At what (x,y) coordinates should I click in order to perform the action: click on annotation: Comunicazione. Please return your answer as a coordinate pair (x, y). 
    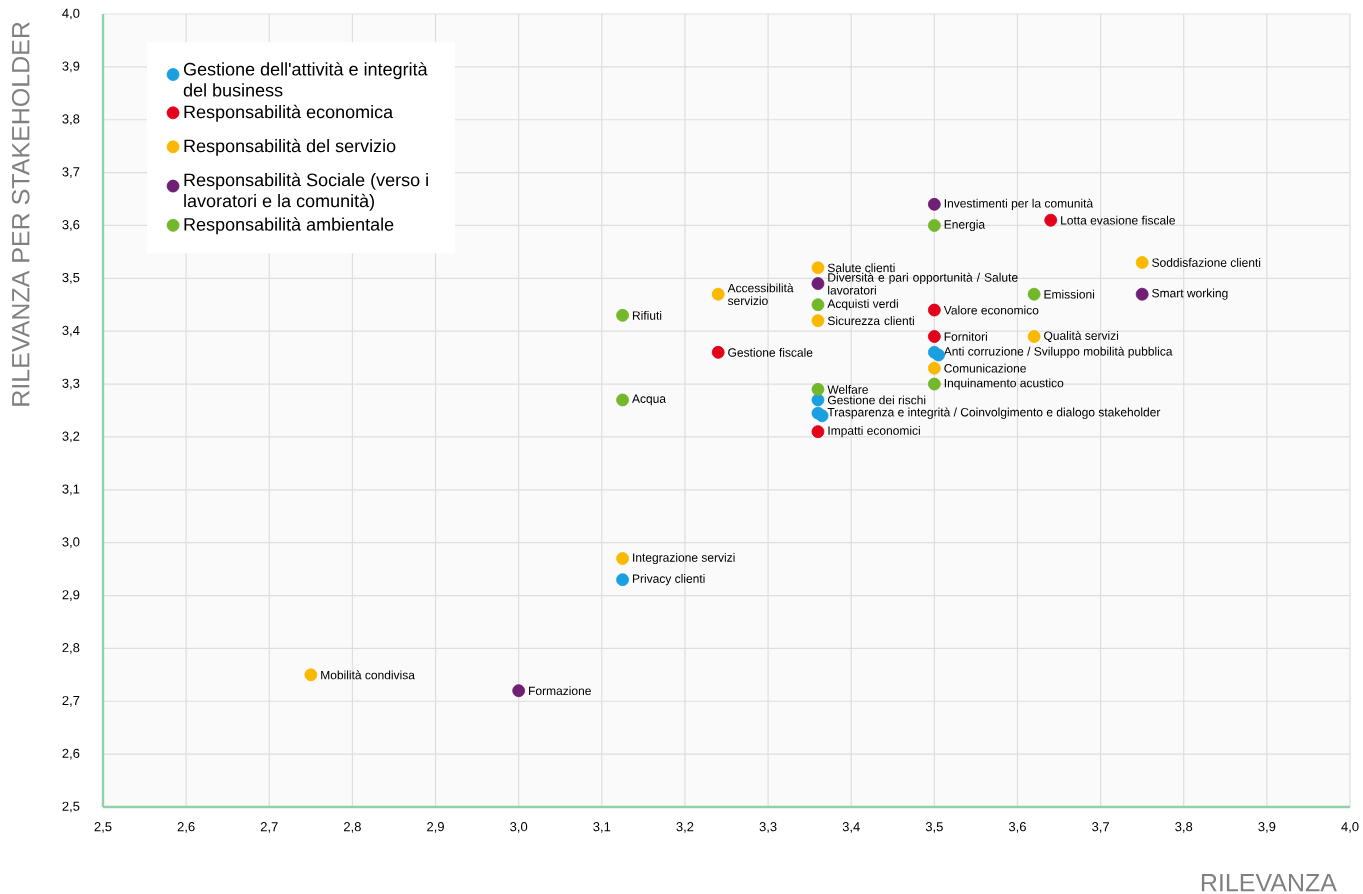
    Looking at the image, I should click on (985, 368).